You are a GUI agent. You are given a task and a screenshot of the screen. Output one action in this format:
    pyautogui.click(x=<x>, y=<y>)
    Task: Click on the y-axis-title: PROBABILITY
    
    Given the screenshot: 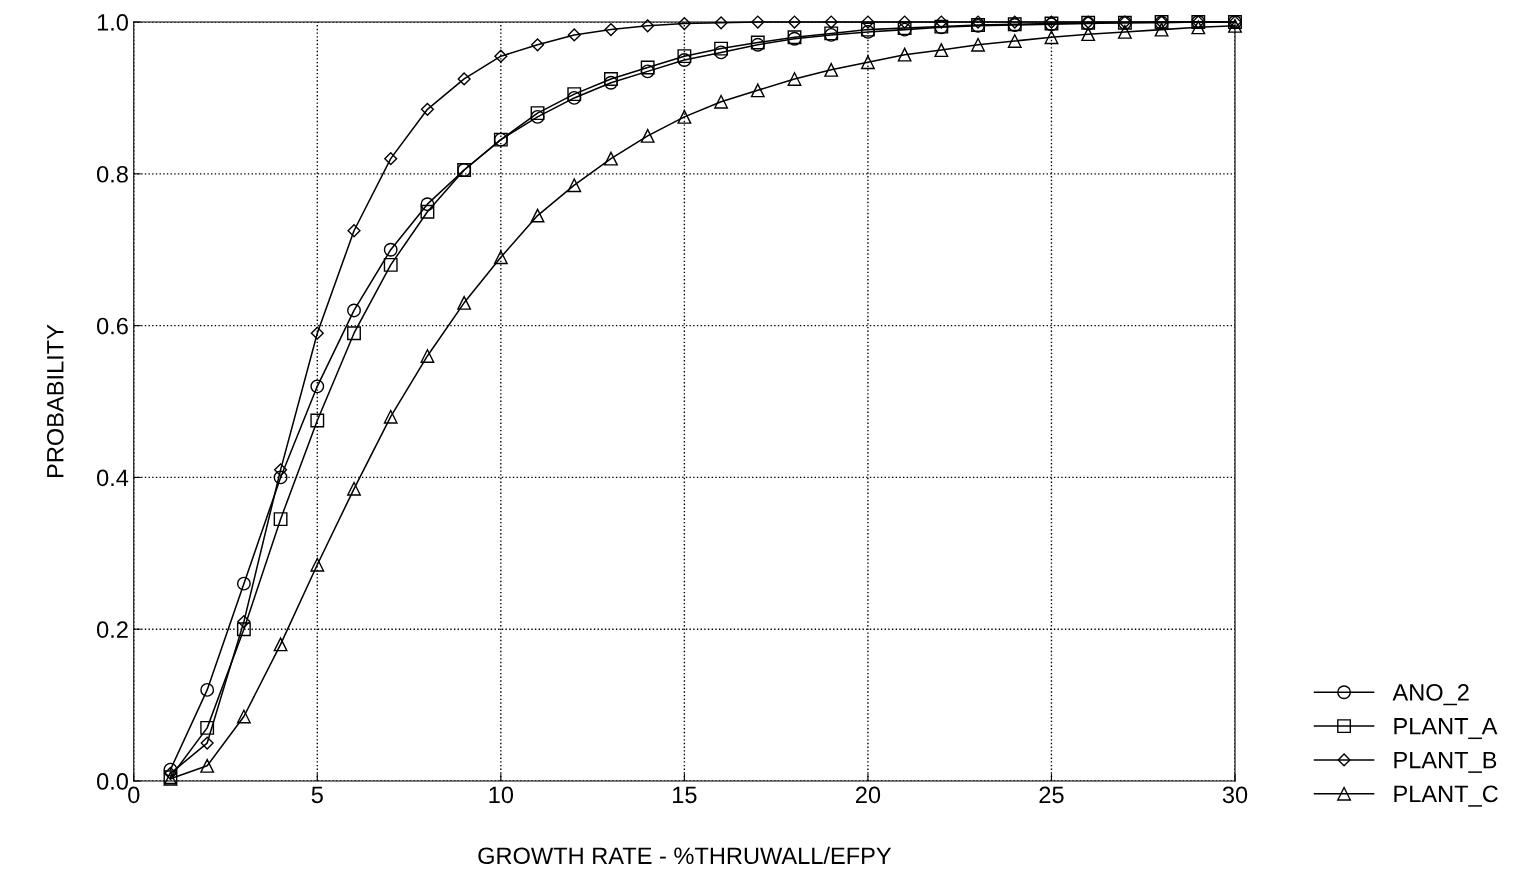 What is the action you would take?
    pyautogui.click(x=55, y=400)
    